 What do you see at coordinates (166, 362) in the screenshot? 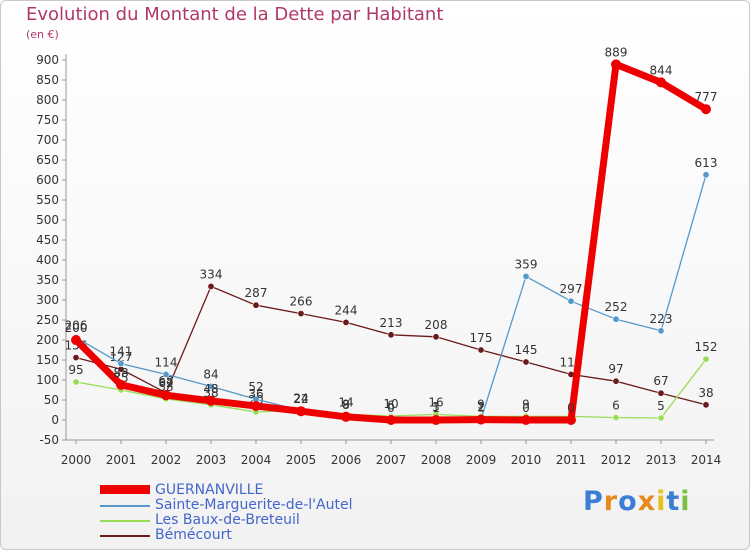
I see `data-label: 114` at bounding box center [166, 362].